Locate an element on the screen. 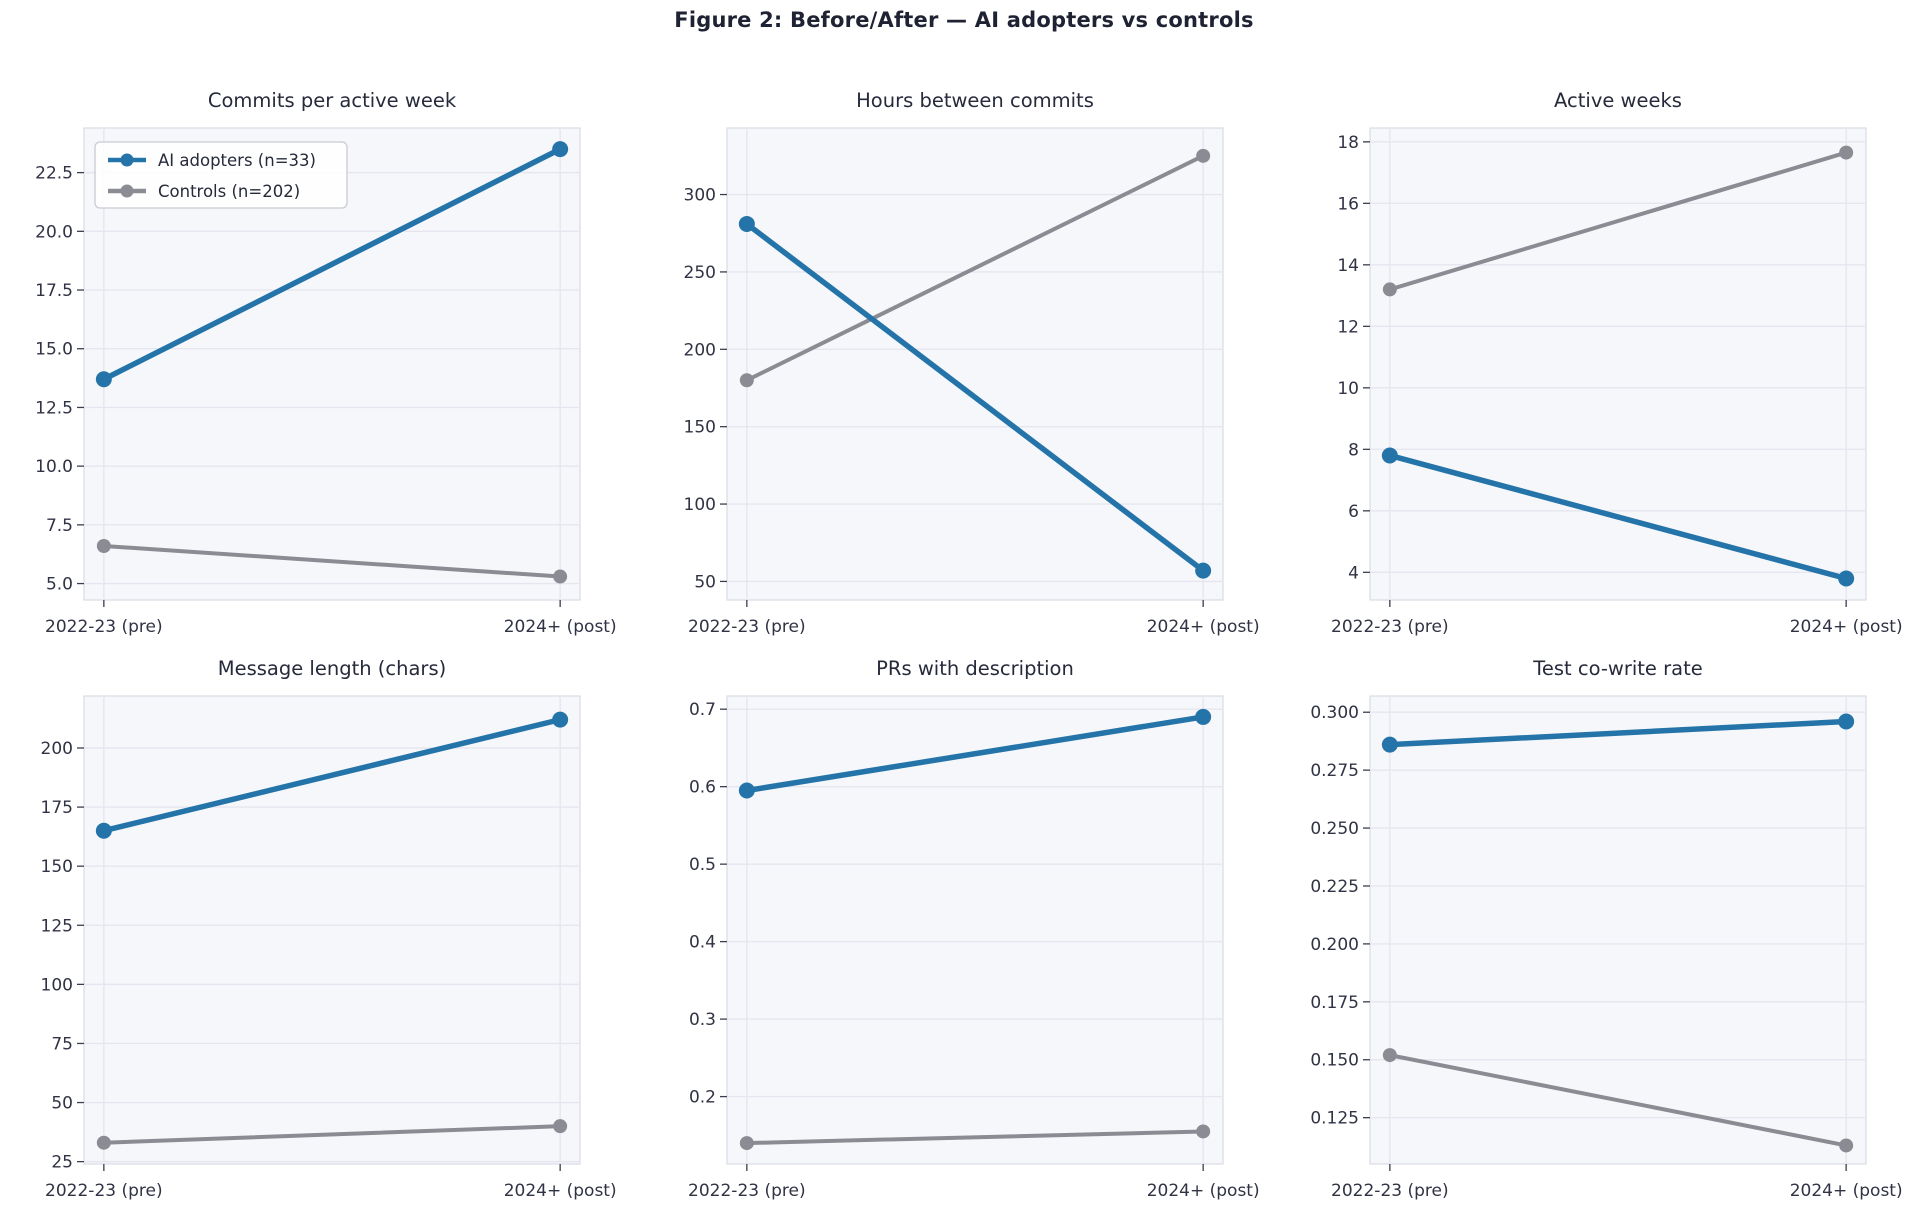 This screenshot has height=1217, width=1928. subplot-title: Message length (chars) is located at coordinates (332, 668).